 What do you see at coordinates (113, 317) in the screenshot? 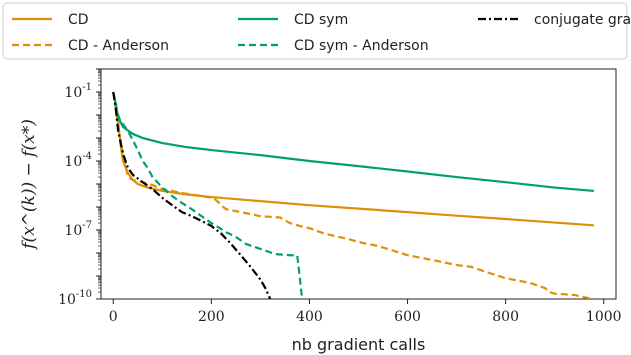
I see `x-tick-label: 0` at bounding box center [113, 317].